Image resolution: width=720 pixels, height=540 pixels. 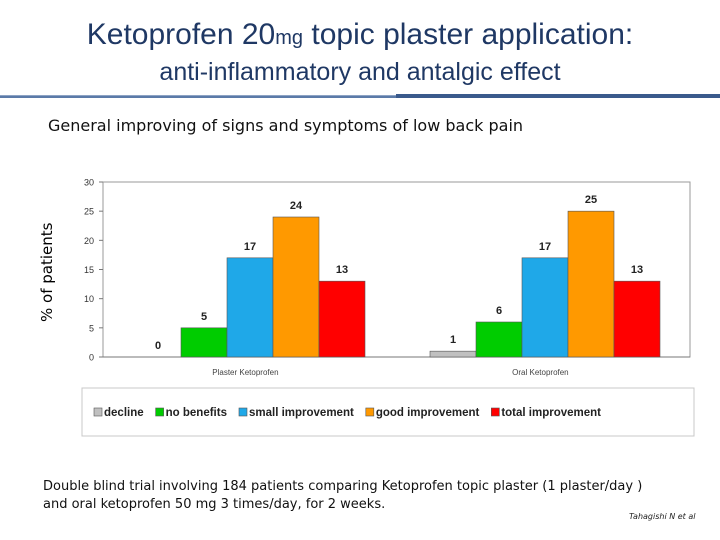 What do you see at coordinates (196, 413) in the screenshot?
I see `legend-entry: no benefits` at bounding box center [196, 413].